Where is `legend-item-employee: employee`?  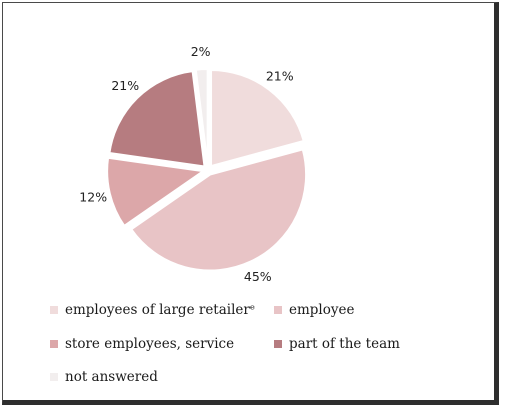 legend-item-employee: employee is located at coordinates (314, 310).